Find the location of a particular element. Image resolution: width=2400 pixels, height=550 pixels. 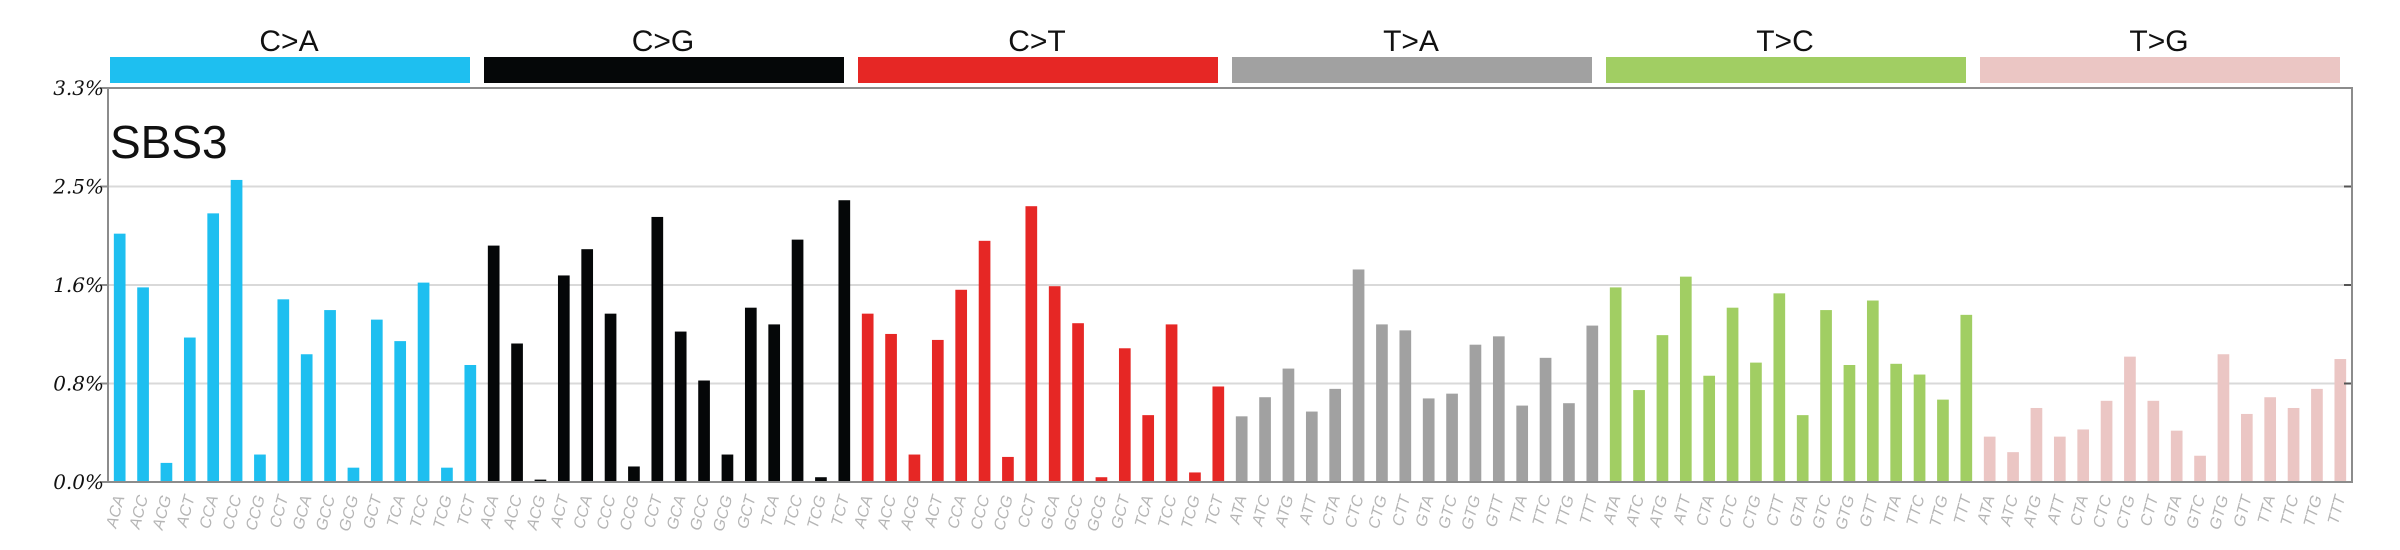

y-tick-label: 3.3% is located at coordinates (78, 88).